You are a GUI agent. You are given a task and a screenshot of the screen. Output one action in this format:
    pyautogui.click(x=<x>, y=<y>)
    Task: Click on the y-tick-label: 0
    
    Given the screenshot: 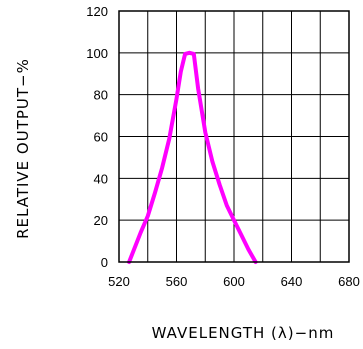 What is the action you would take?
    pyautogui.click(x=104, y=262)
    